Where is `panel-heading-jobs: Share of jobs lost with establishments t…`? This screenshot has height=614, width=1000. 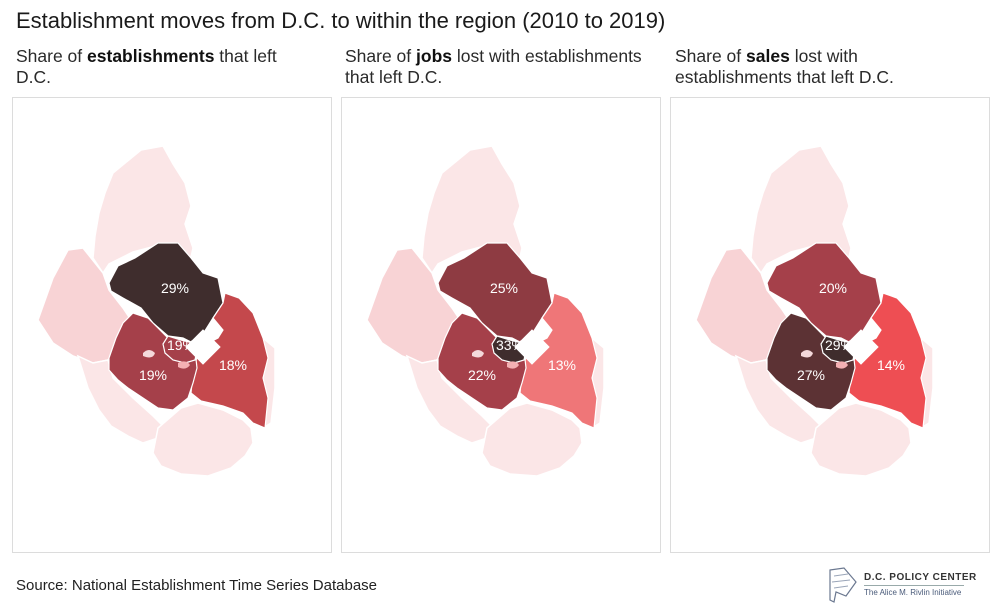 panel-heading-jobs: Share of jobs lost with establishments t… is located at coordinates (493, 66).